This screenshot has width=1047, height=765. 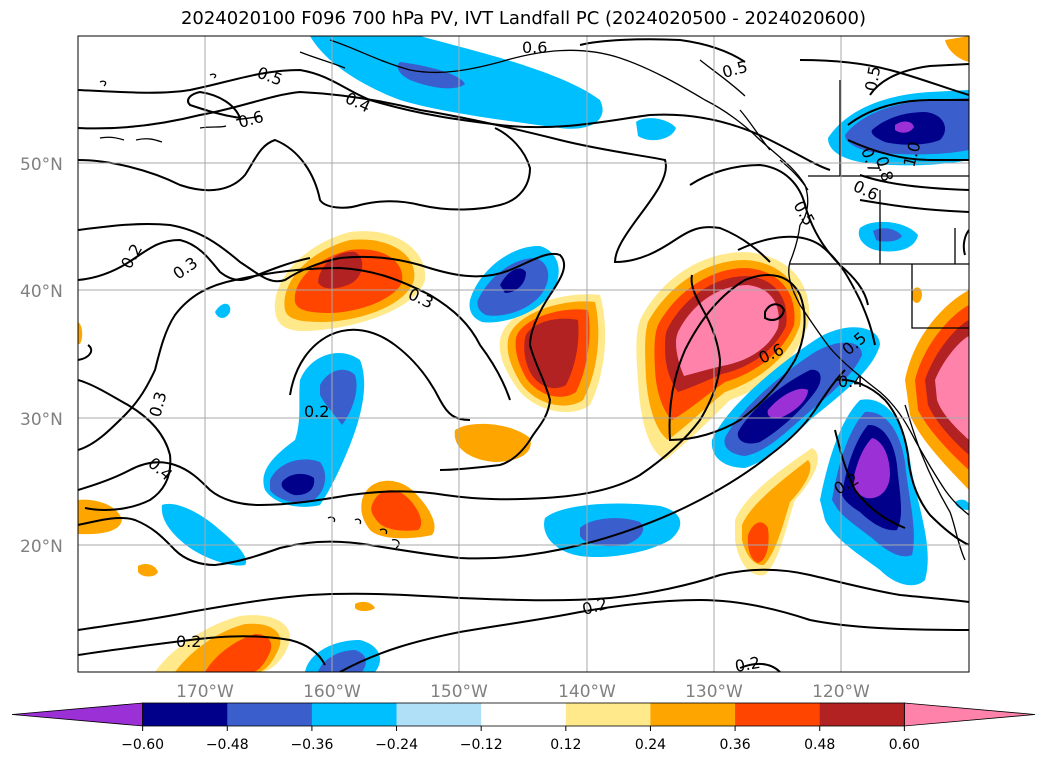 What do you see at coordinates (41, 547) in the screenshot?
I see `lat-label-20: 20°N` at bounding box center [41, 547].